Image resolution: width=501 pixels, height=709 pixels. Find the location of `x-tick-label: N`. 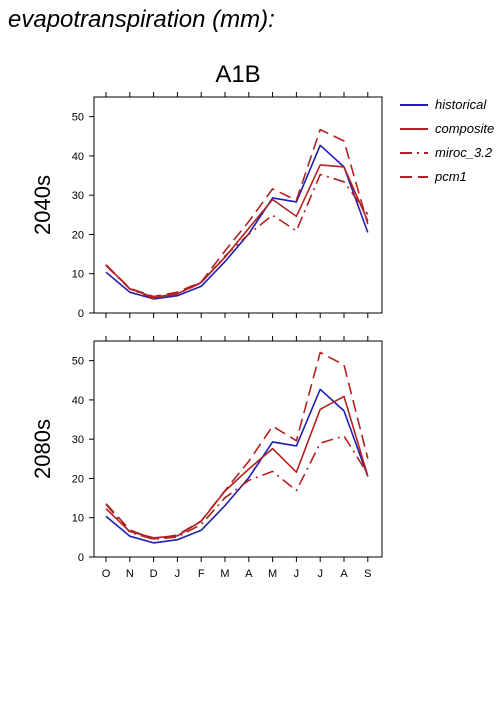

x-tick-label: N is located at coordinates (130, 574).